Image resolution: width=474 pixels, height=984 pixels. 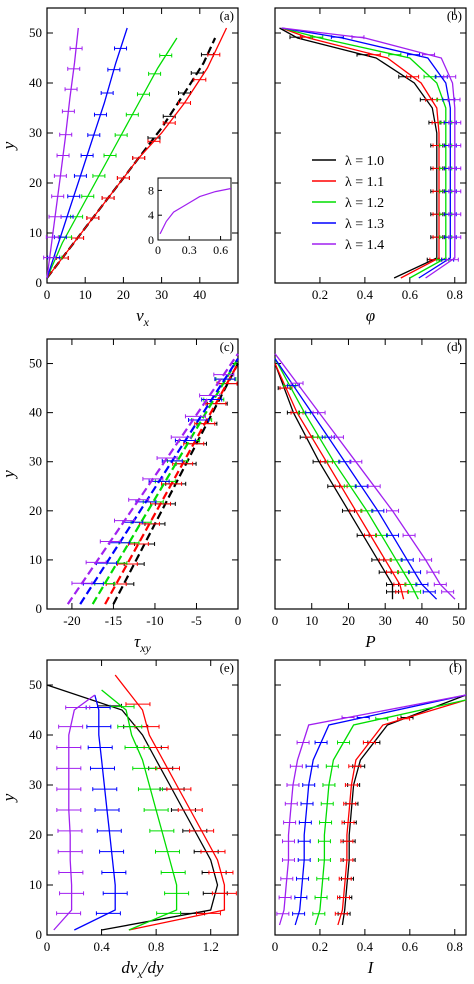 I want to click on inset-x-tick-label: 0, so click(x=158, y=250).